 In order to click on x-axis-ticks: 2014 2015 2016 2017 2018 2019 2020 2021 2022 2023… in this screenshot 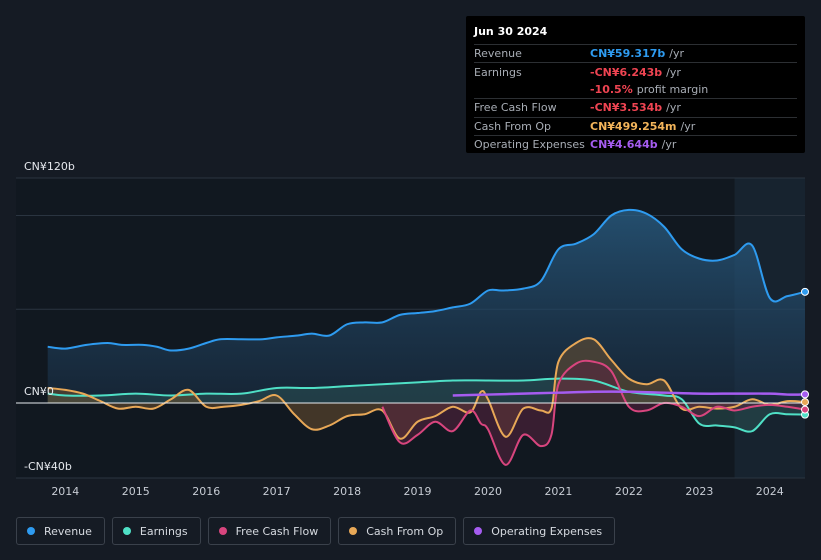, I will do `click(417, 491)`.